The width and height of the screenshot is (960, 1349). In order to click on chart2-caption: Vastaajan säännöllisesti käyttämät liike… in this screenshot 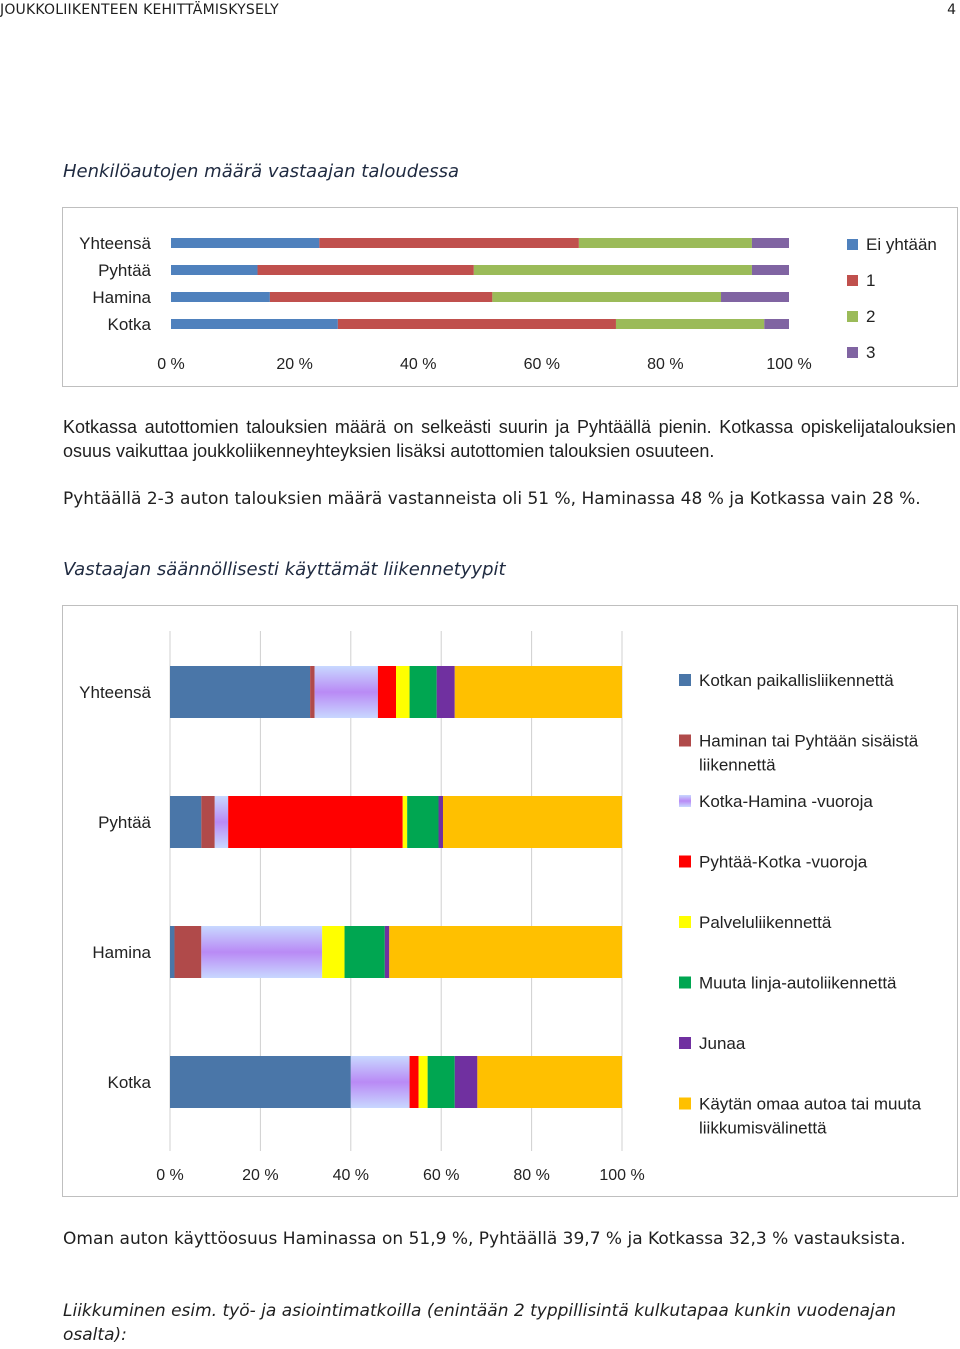, I will do `click(284, 569)`.